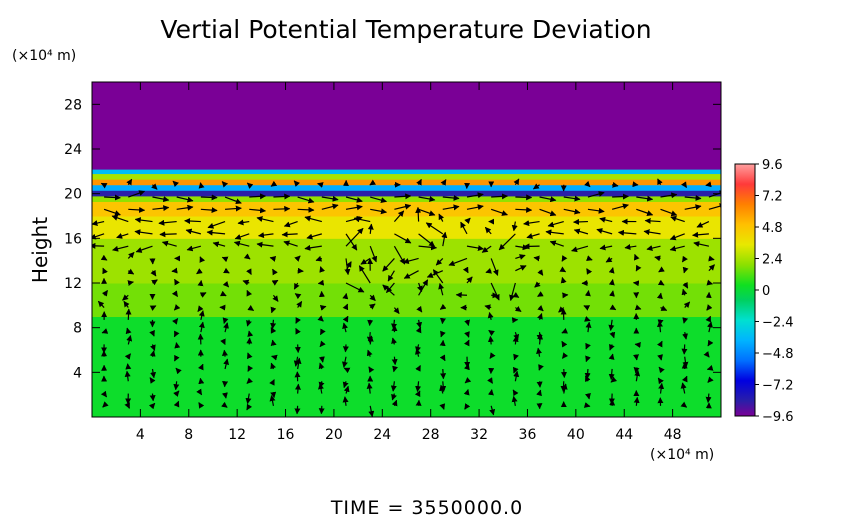  I want to click on x-tick-label: 12, so click(237, 435).